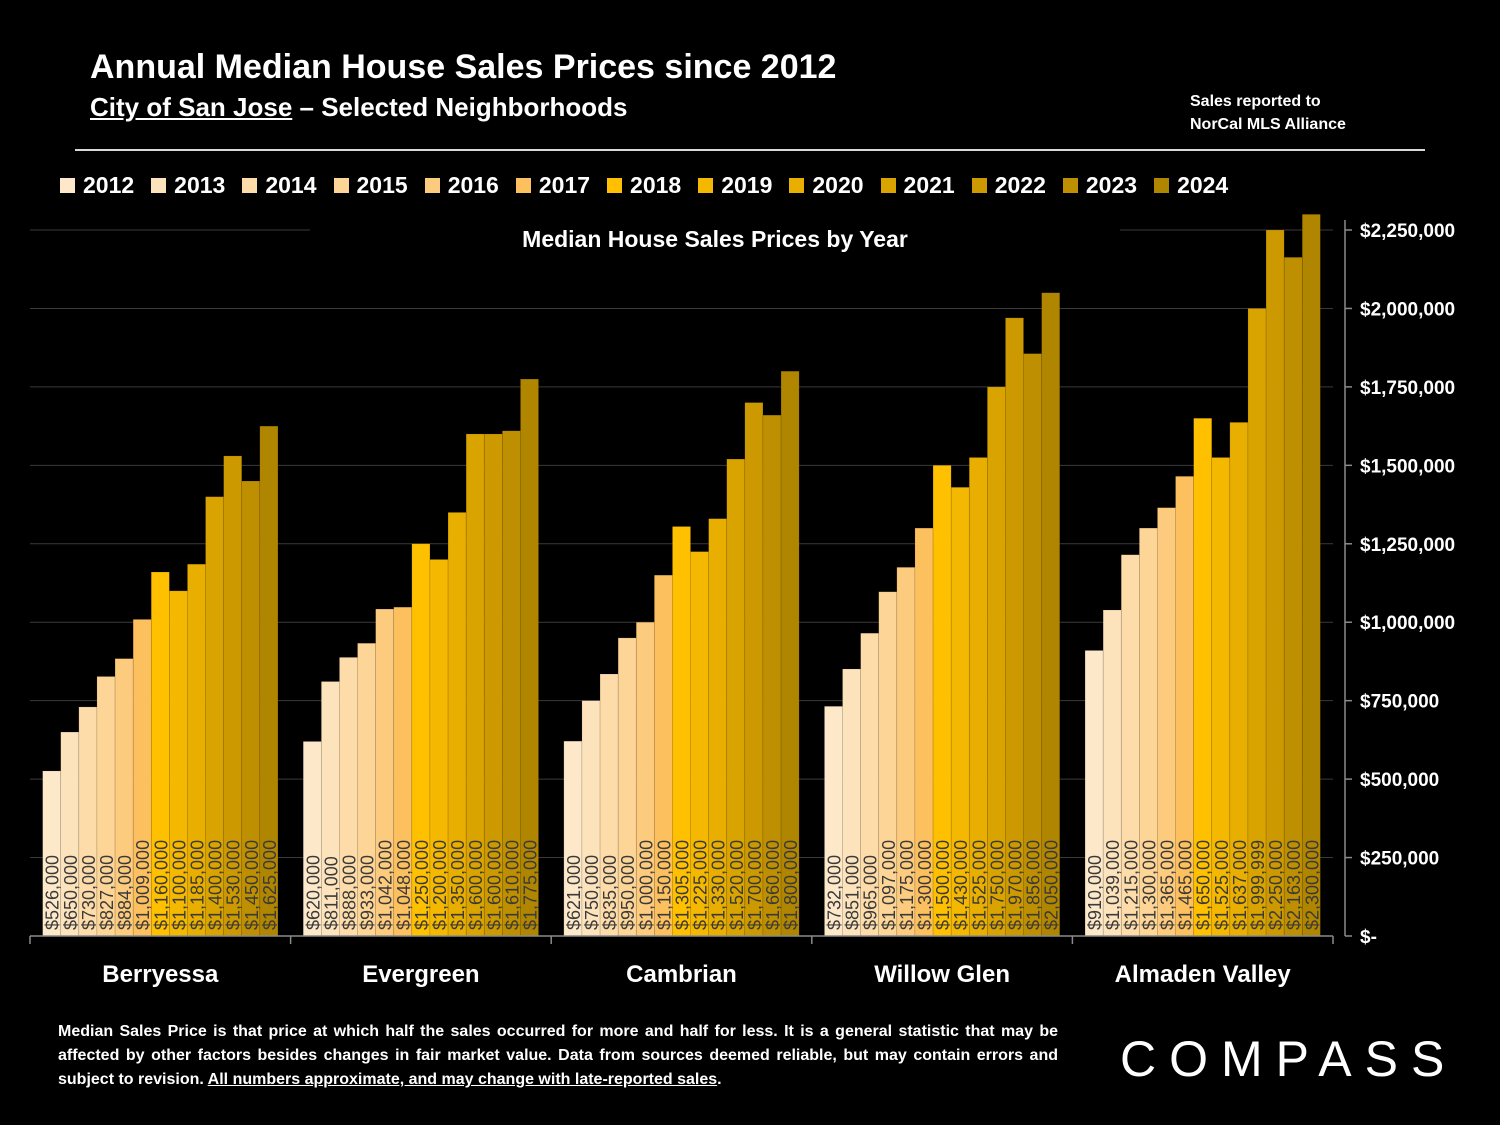  I want to click on data-label: $933,000, so click(368, 892).